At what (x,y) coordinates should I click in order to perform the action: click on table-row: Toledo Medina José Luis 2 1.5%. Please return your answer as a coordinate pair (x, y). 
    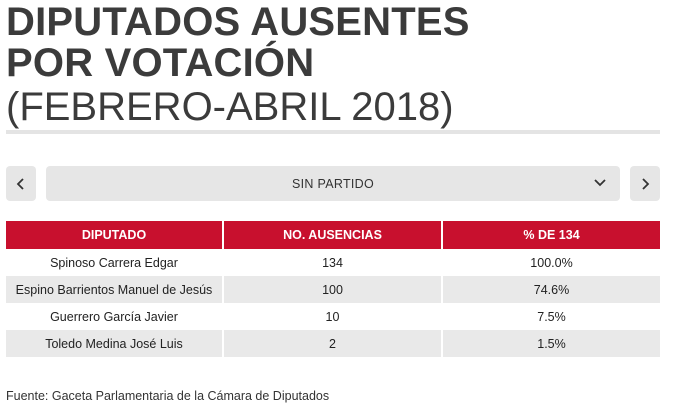
    Looking at the image, I should click on (333, 343).